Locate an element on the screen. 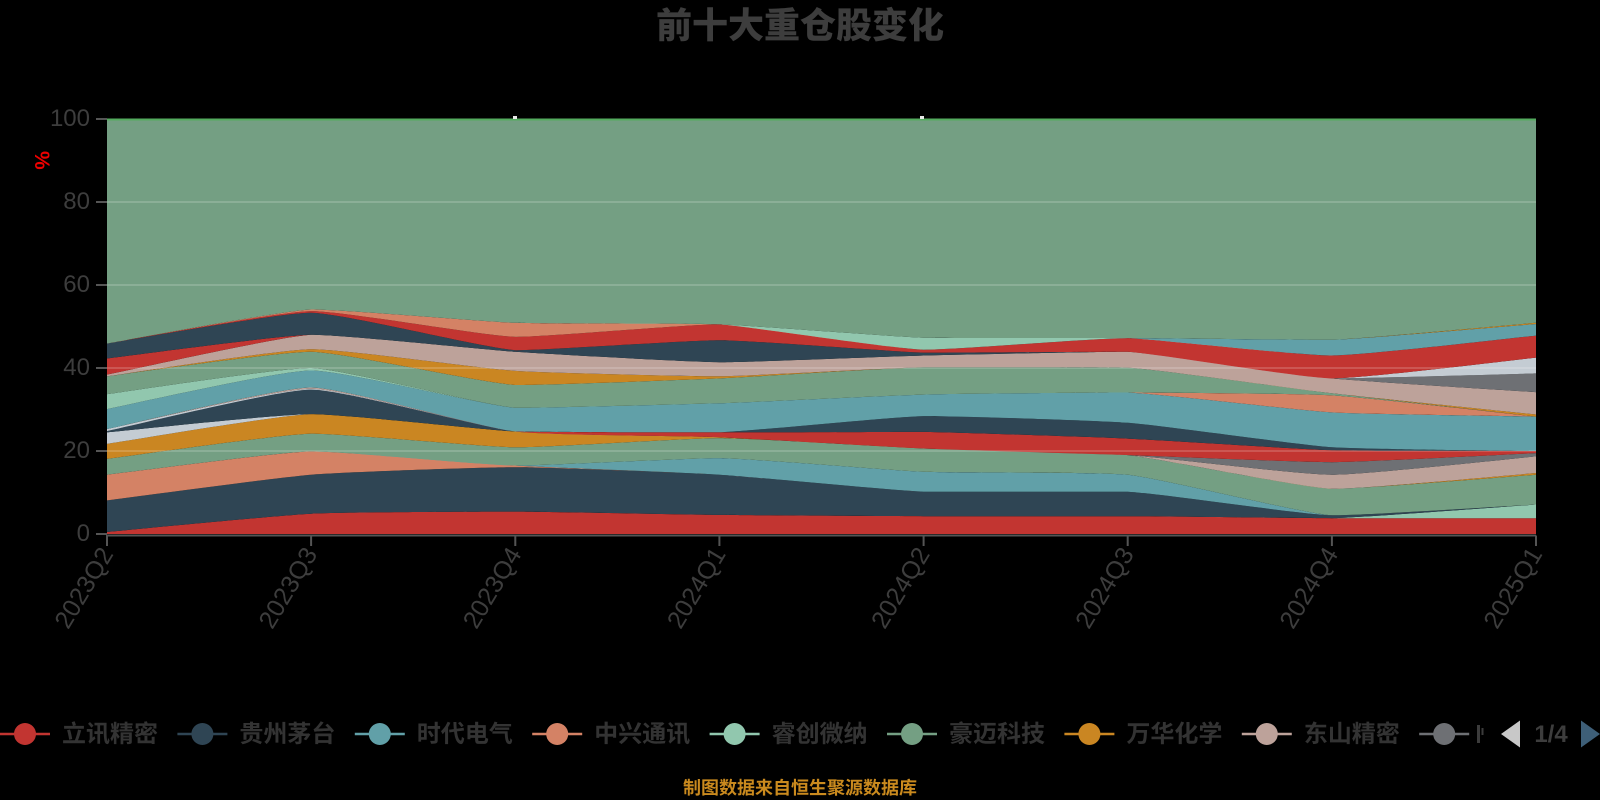  svg-text: 100 is located at coordinates (70, 118).